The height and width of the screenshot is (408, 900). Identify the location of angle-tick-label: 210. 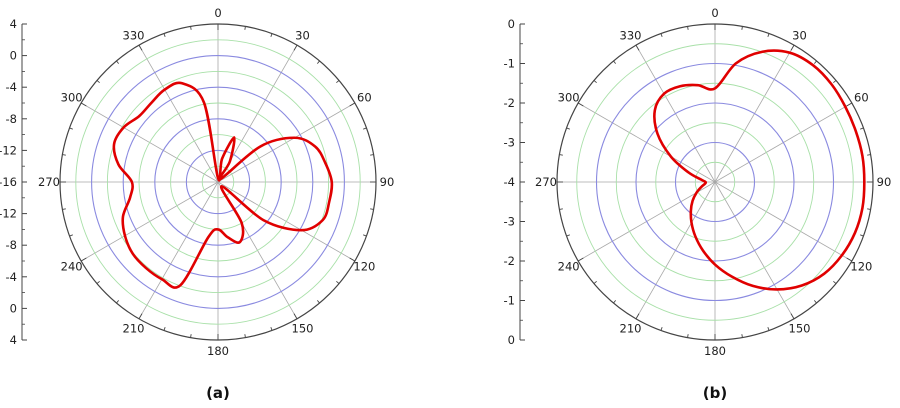
(631, 328).